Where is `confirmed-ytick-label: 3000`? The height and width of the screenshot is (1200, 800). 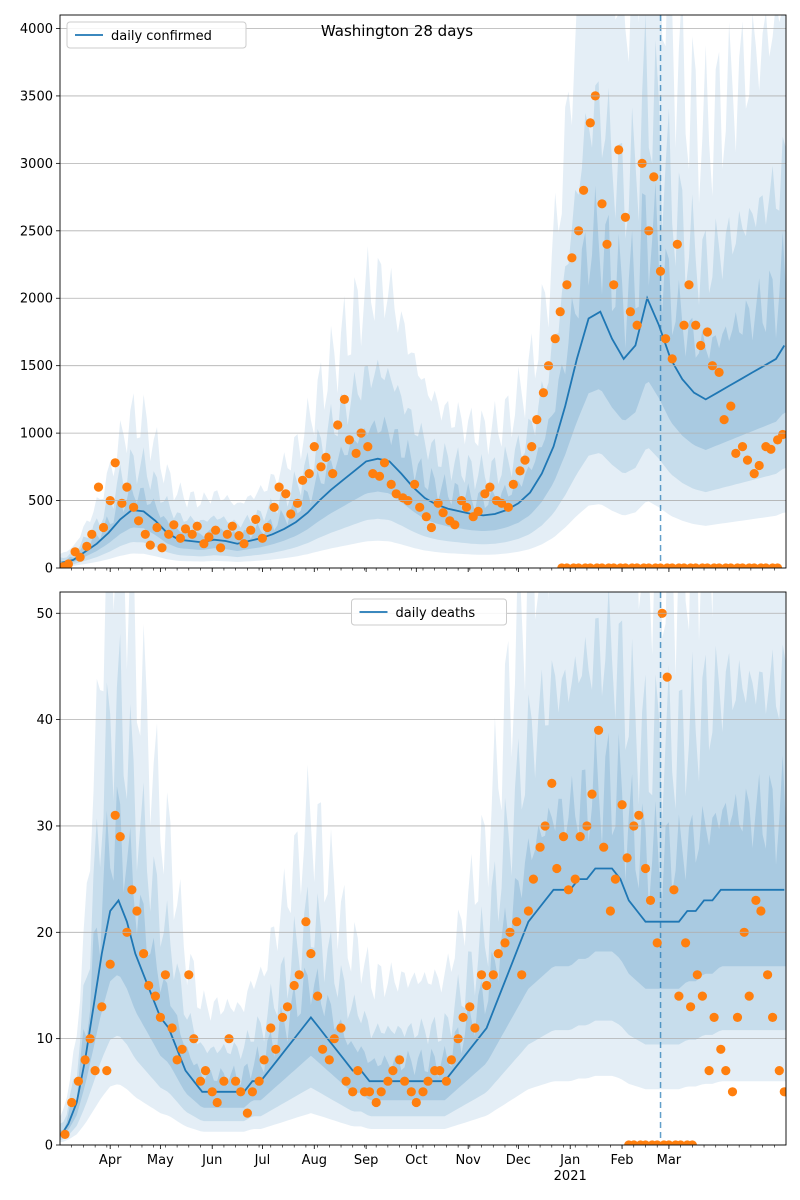 confirmed-ytick-label: 3000 is located at coordinates (36, 164).